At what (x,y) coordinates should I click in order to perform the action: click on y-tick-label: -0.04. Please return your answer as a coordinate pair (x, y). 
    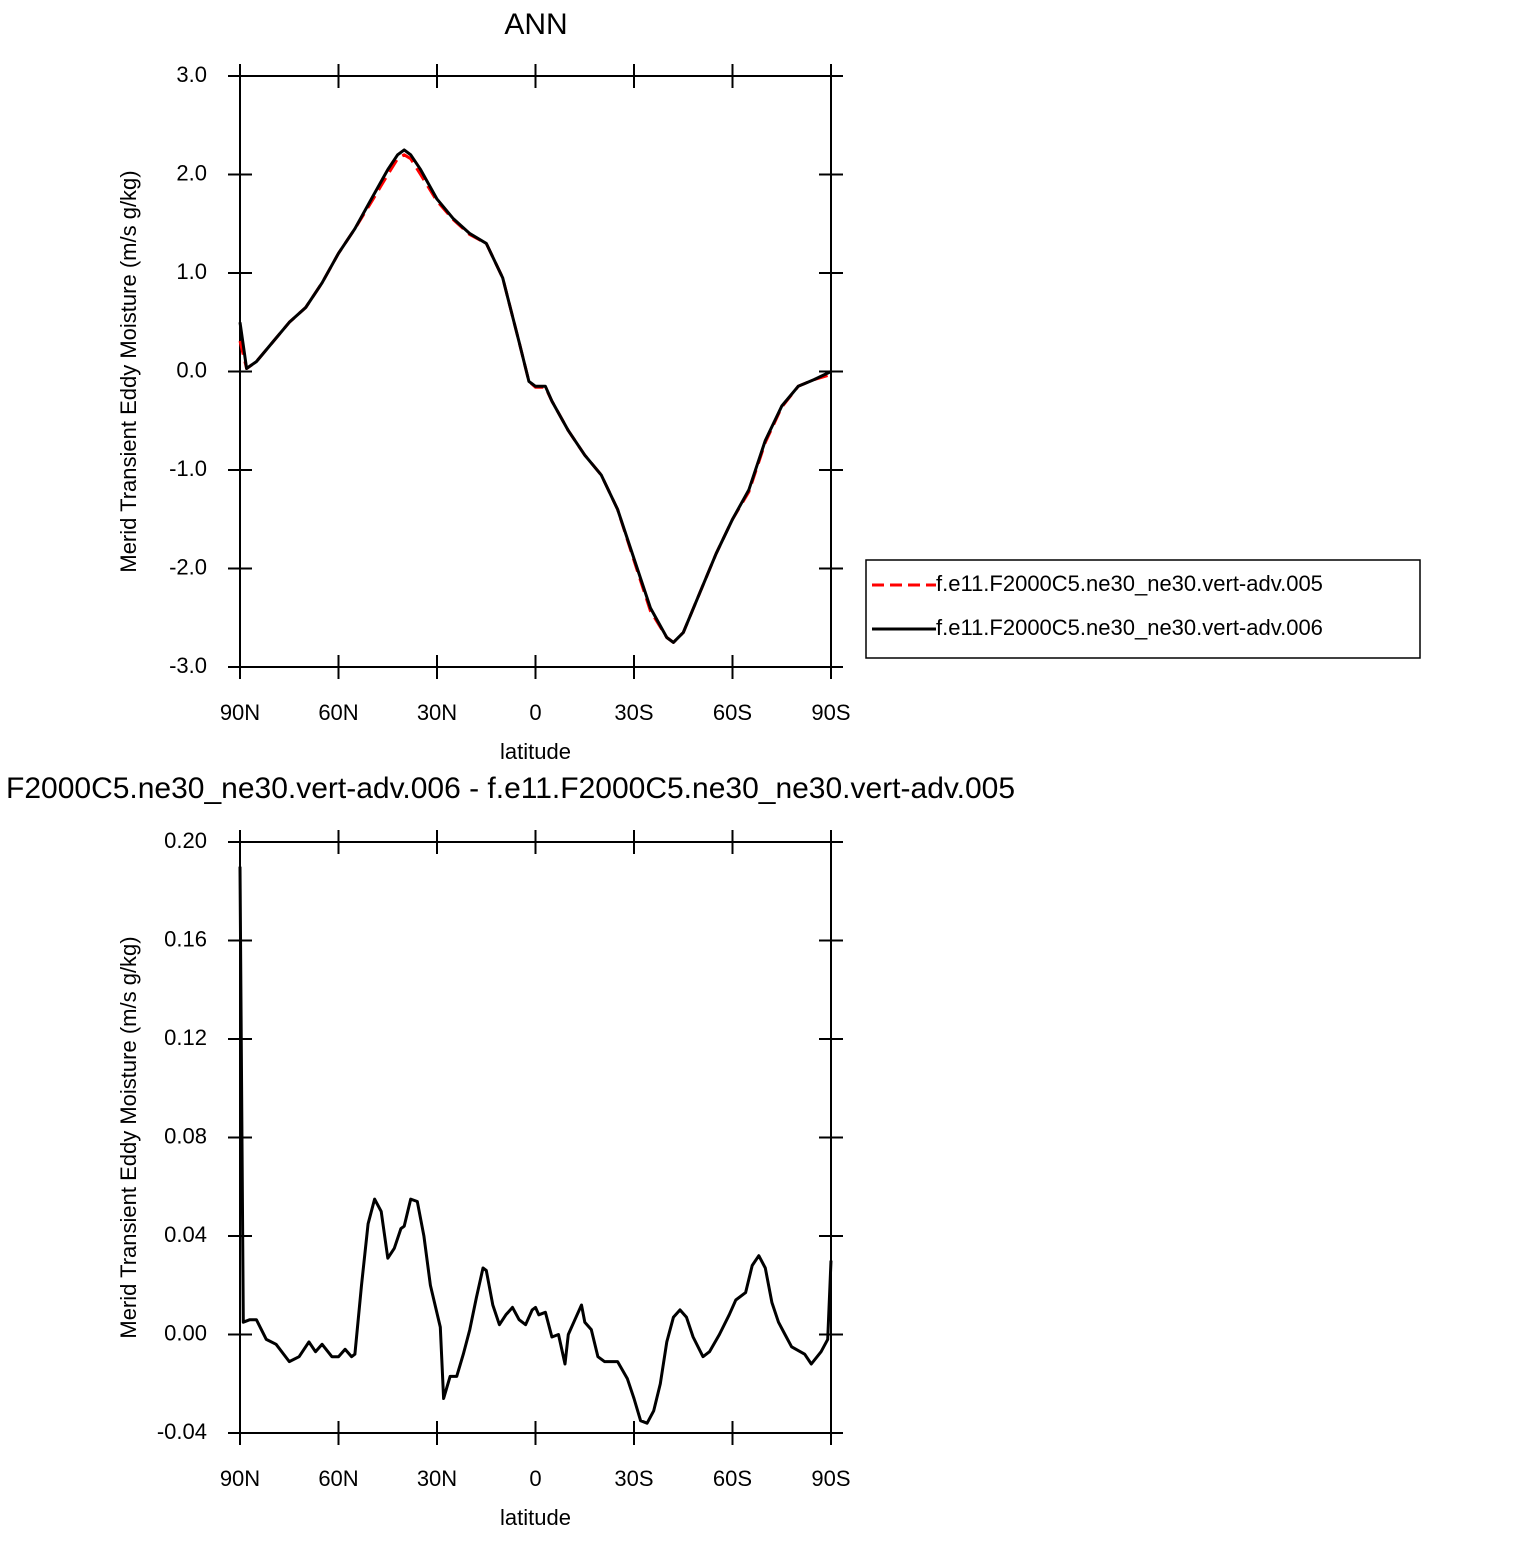
    Looking at the image, I should click on (182, 1431).